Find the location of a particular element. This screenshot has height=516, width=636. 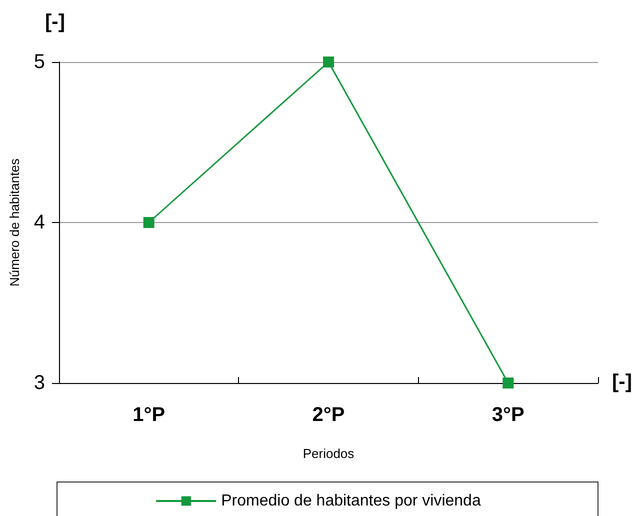

x-axis-title: Periodos is located at coordinates (328, 453).